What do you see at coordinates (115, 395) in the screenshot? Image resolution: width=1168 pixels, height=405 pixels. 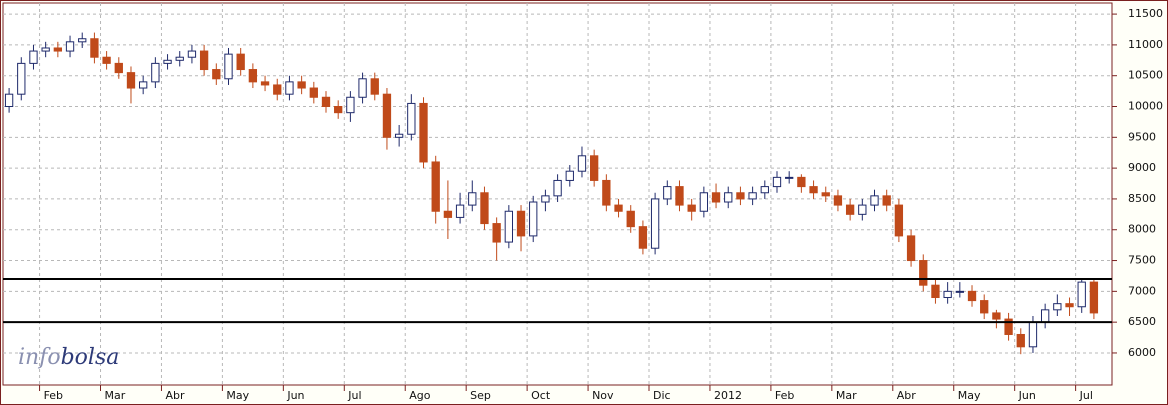 I see `x-tick-label: Mar` at bounding box center [115, 395].